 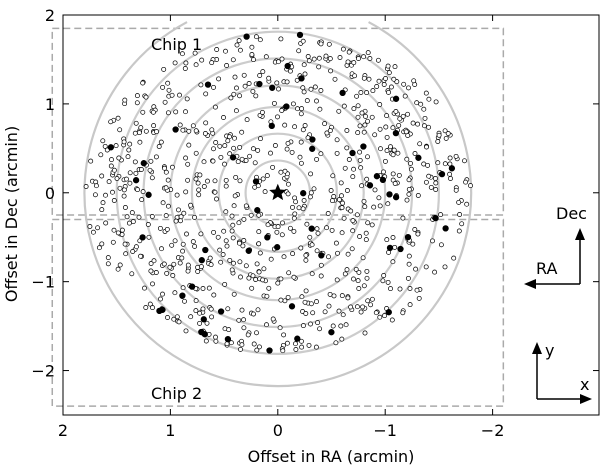 What do you see at coordinates (584, 384) in the screenshot?
I see `detector-x-label: x` at bounding box center [584, 384].